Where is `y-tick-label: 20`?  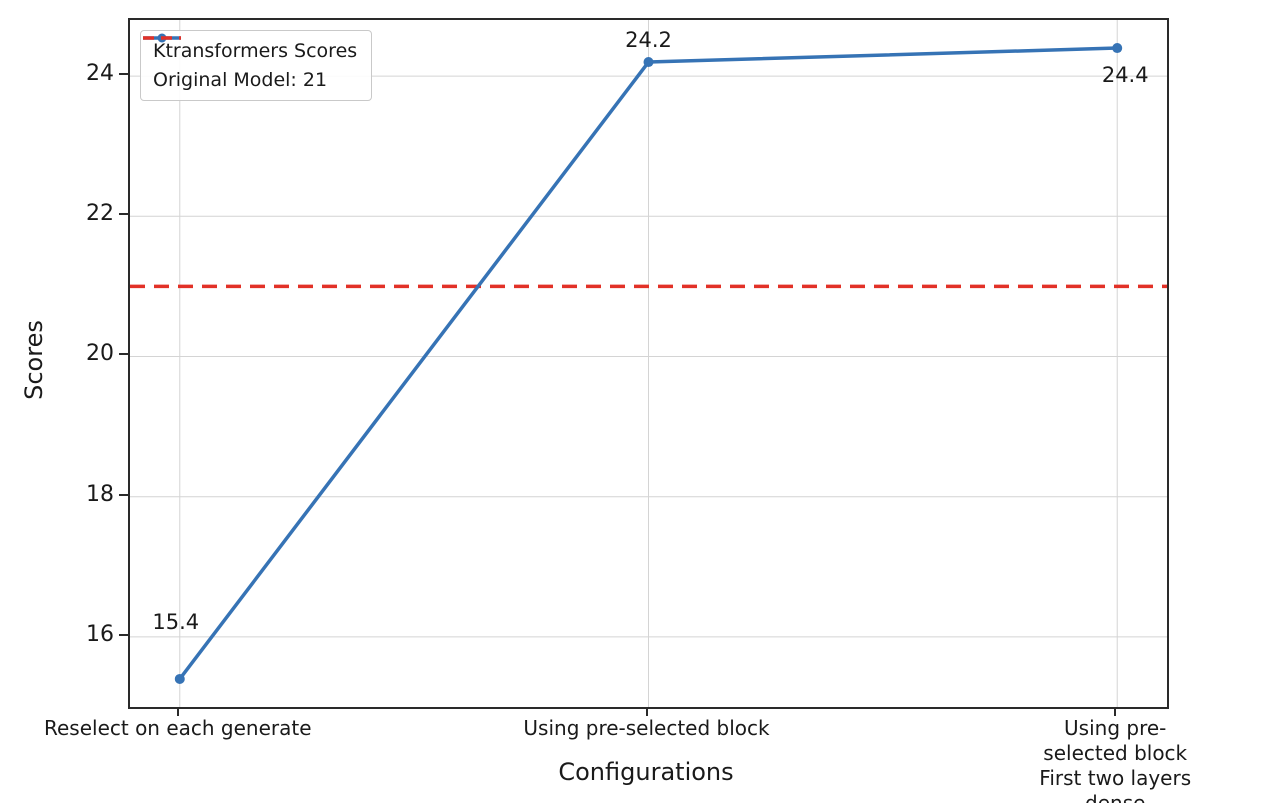
y-tick-label: 20 is located at coordinates (100, 354).